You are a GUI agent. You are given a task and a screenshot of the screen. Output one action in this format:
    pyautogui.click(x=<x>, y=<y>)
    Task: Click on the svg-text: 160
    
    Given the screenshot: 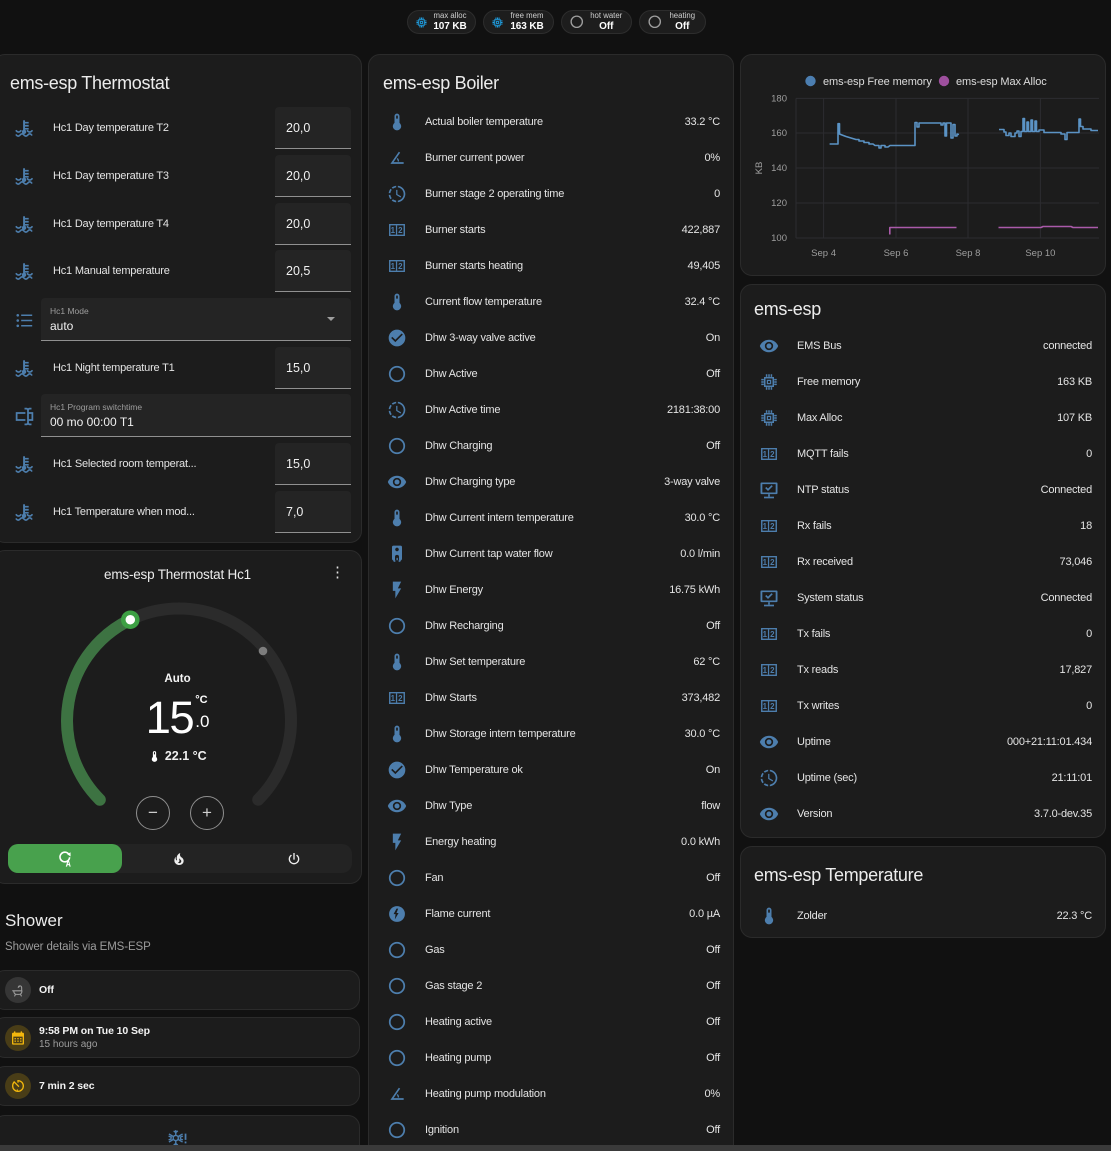 What is the action you would take?
    pyautogui.click(x=779, y=133)
    